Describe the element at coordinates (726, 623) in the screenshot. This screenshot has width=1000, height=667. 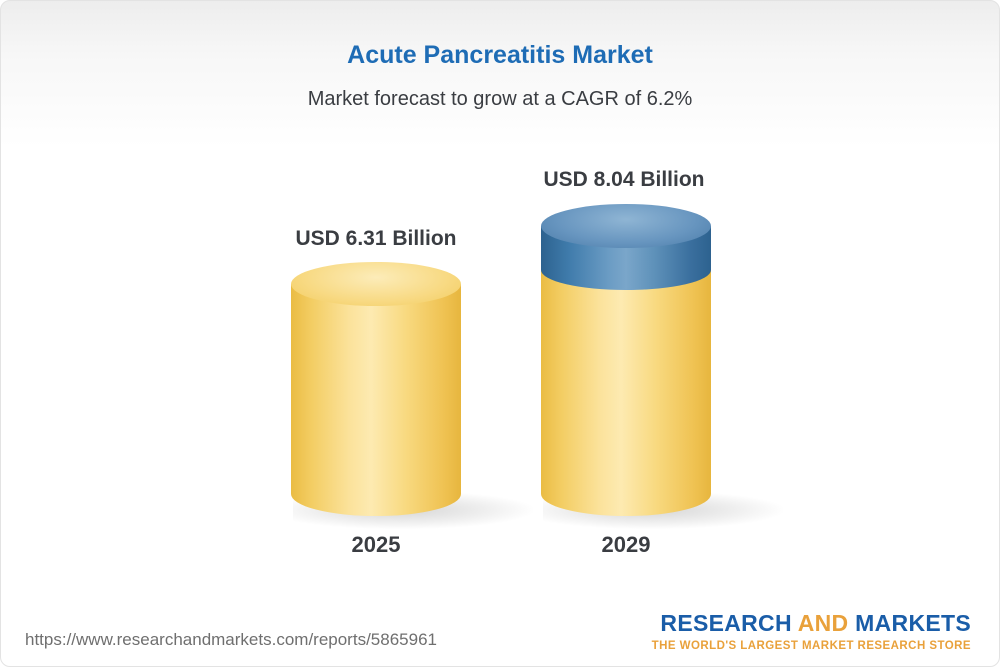
I see `logo-word-research: RESEARCH` at that location.